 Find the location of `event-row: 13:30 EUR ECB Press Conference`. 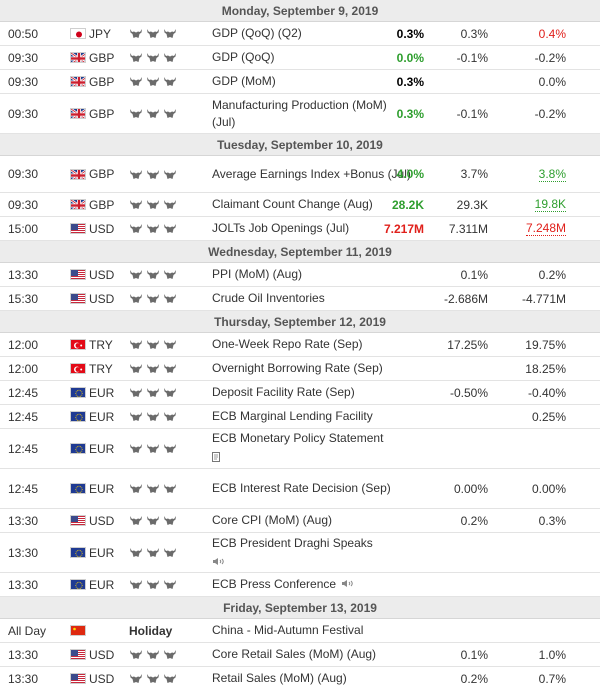

event-row: 13:30 EUR ECB Press Conference is located at coordinates (300, 585).